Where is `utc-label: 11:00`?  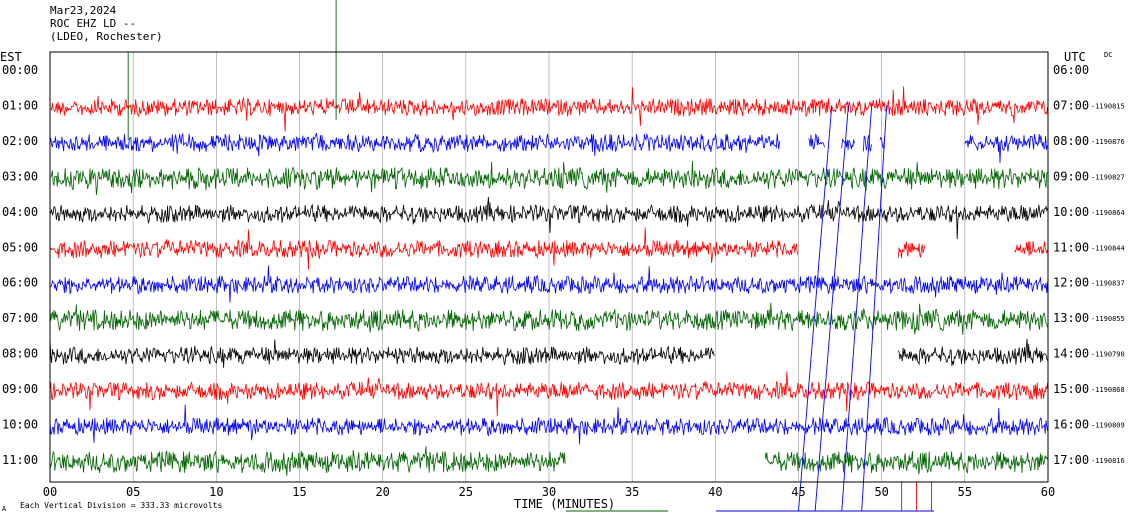
utc-label: 11:00 is located at coordinates (1071, 247).